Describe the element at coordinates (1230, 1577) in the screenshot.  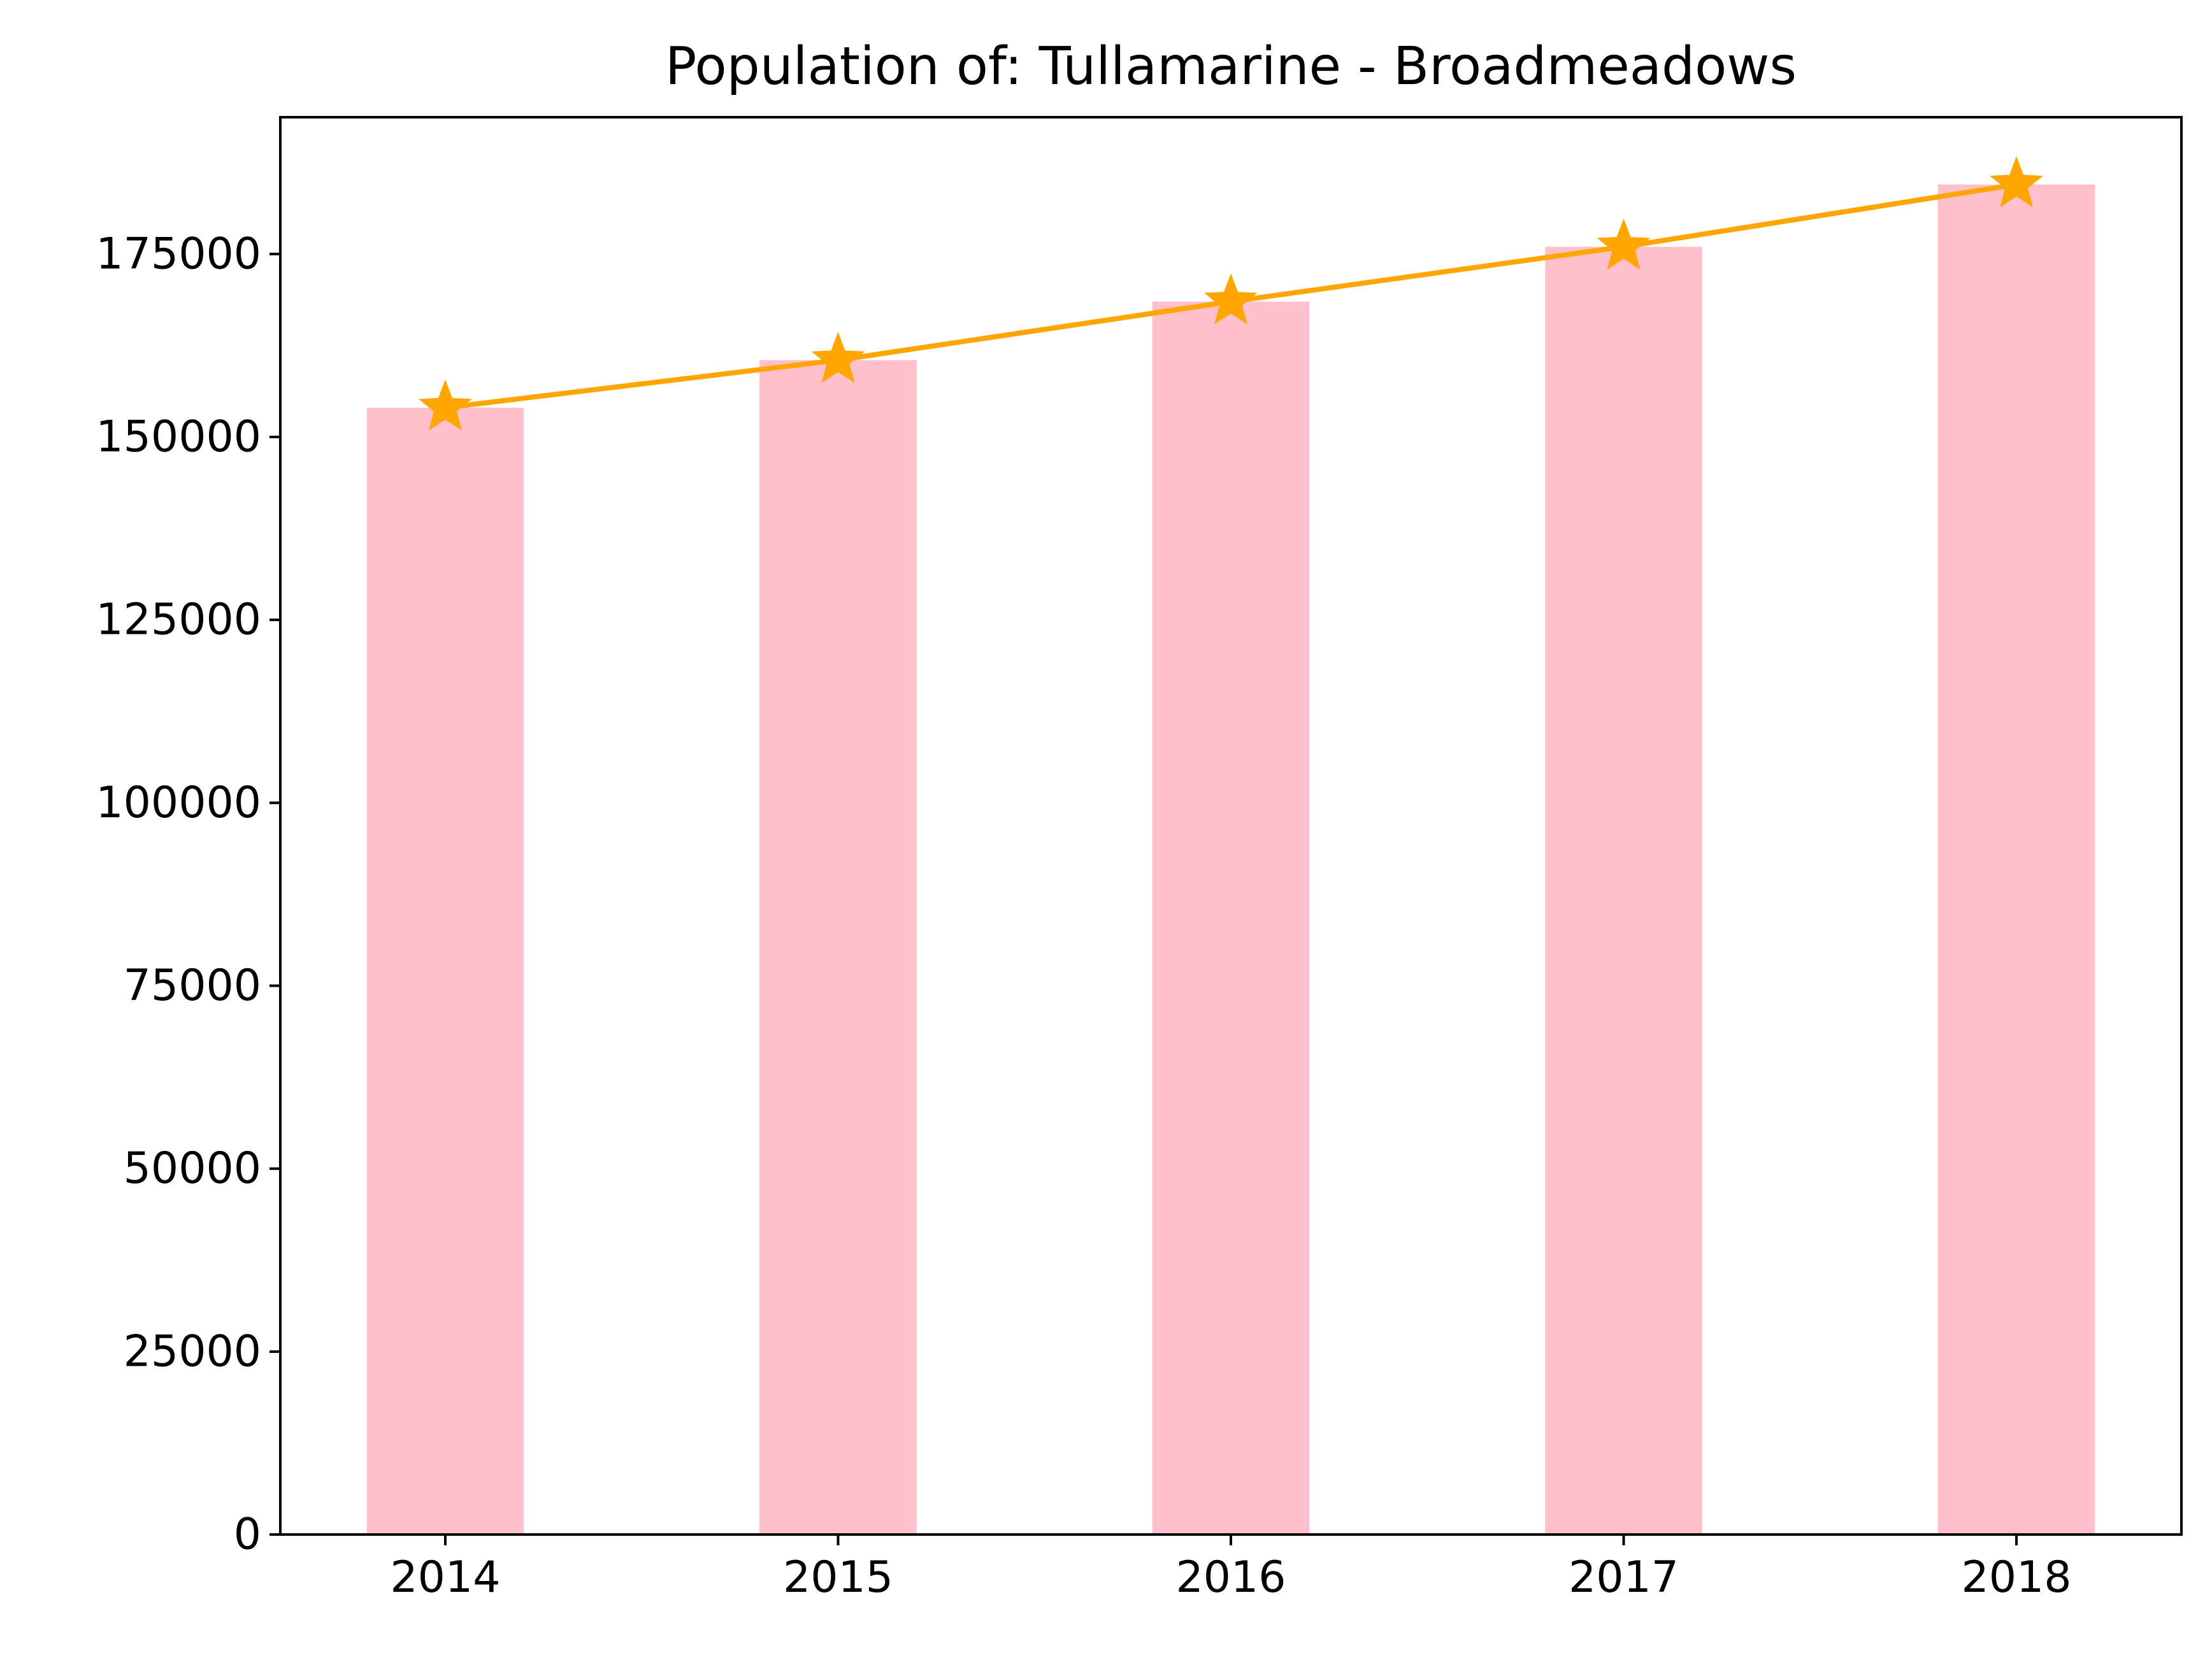
I see `x-tick-label: 2016` at that location.